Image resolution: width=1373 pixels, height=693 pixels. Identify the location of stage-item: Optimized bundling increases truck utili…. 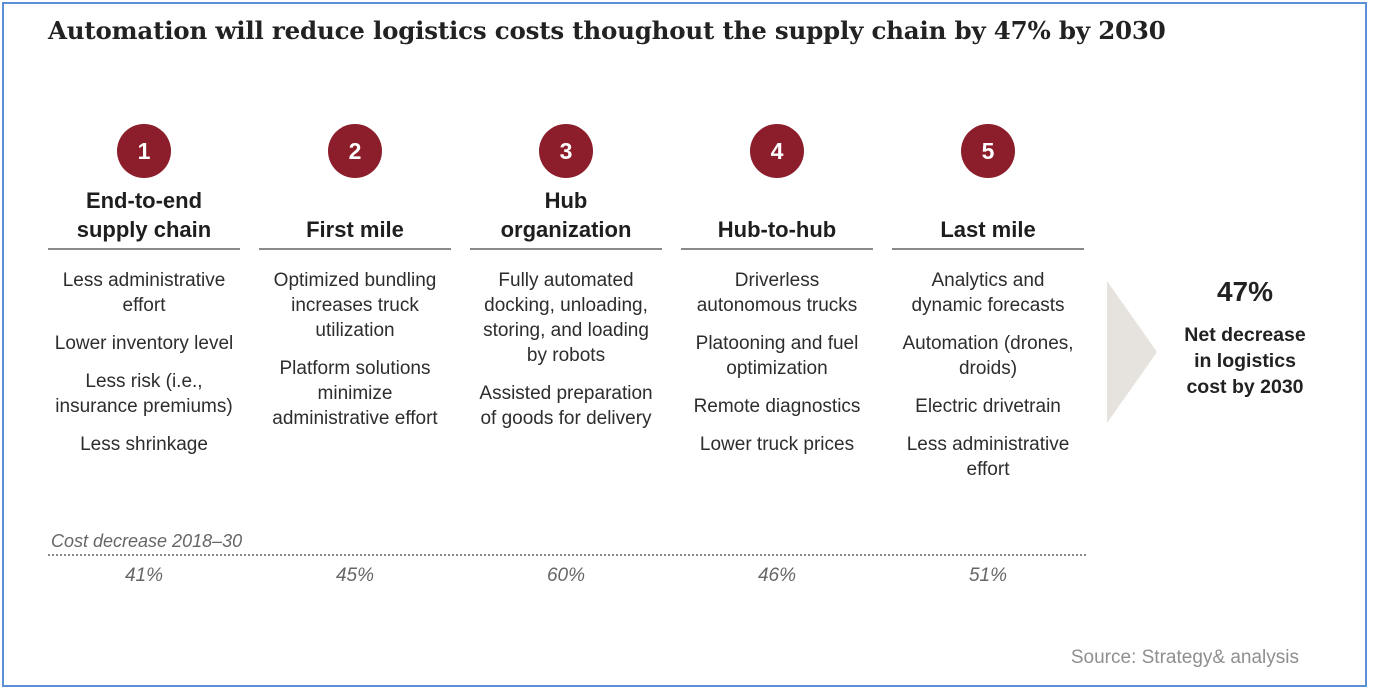
(355, 305).